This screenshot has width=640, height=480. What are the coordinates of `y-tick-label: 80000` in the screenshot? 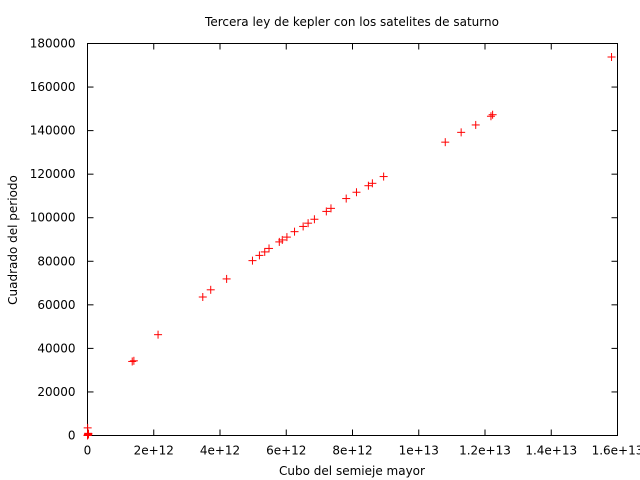 It's located at (56, 261).